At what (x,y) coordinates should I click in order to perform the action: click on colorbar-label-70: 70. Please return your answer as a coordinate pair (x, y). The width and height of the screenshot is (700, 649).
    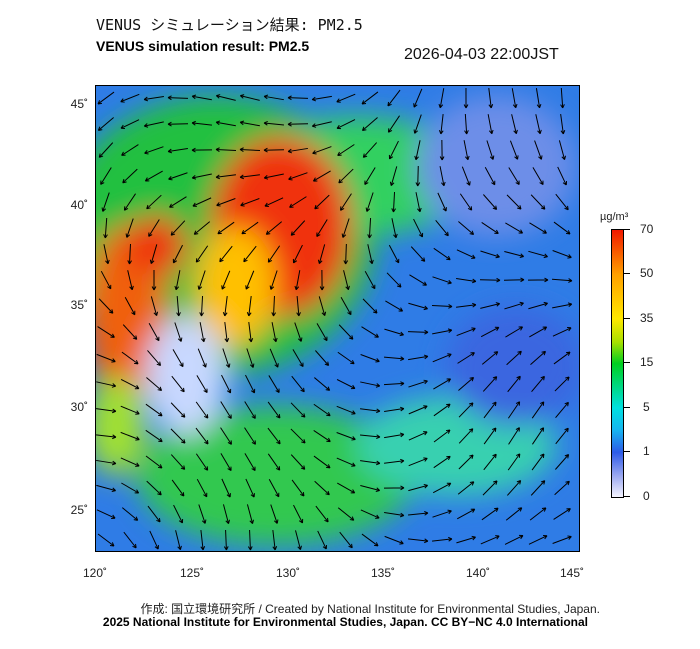
    Looking at the image, I should click on (647, 229).